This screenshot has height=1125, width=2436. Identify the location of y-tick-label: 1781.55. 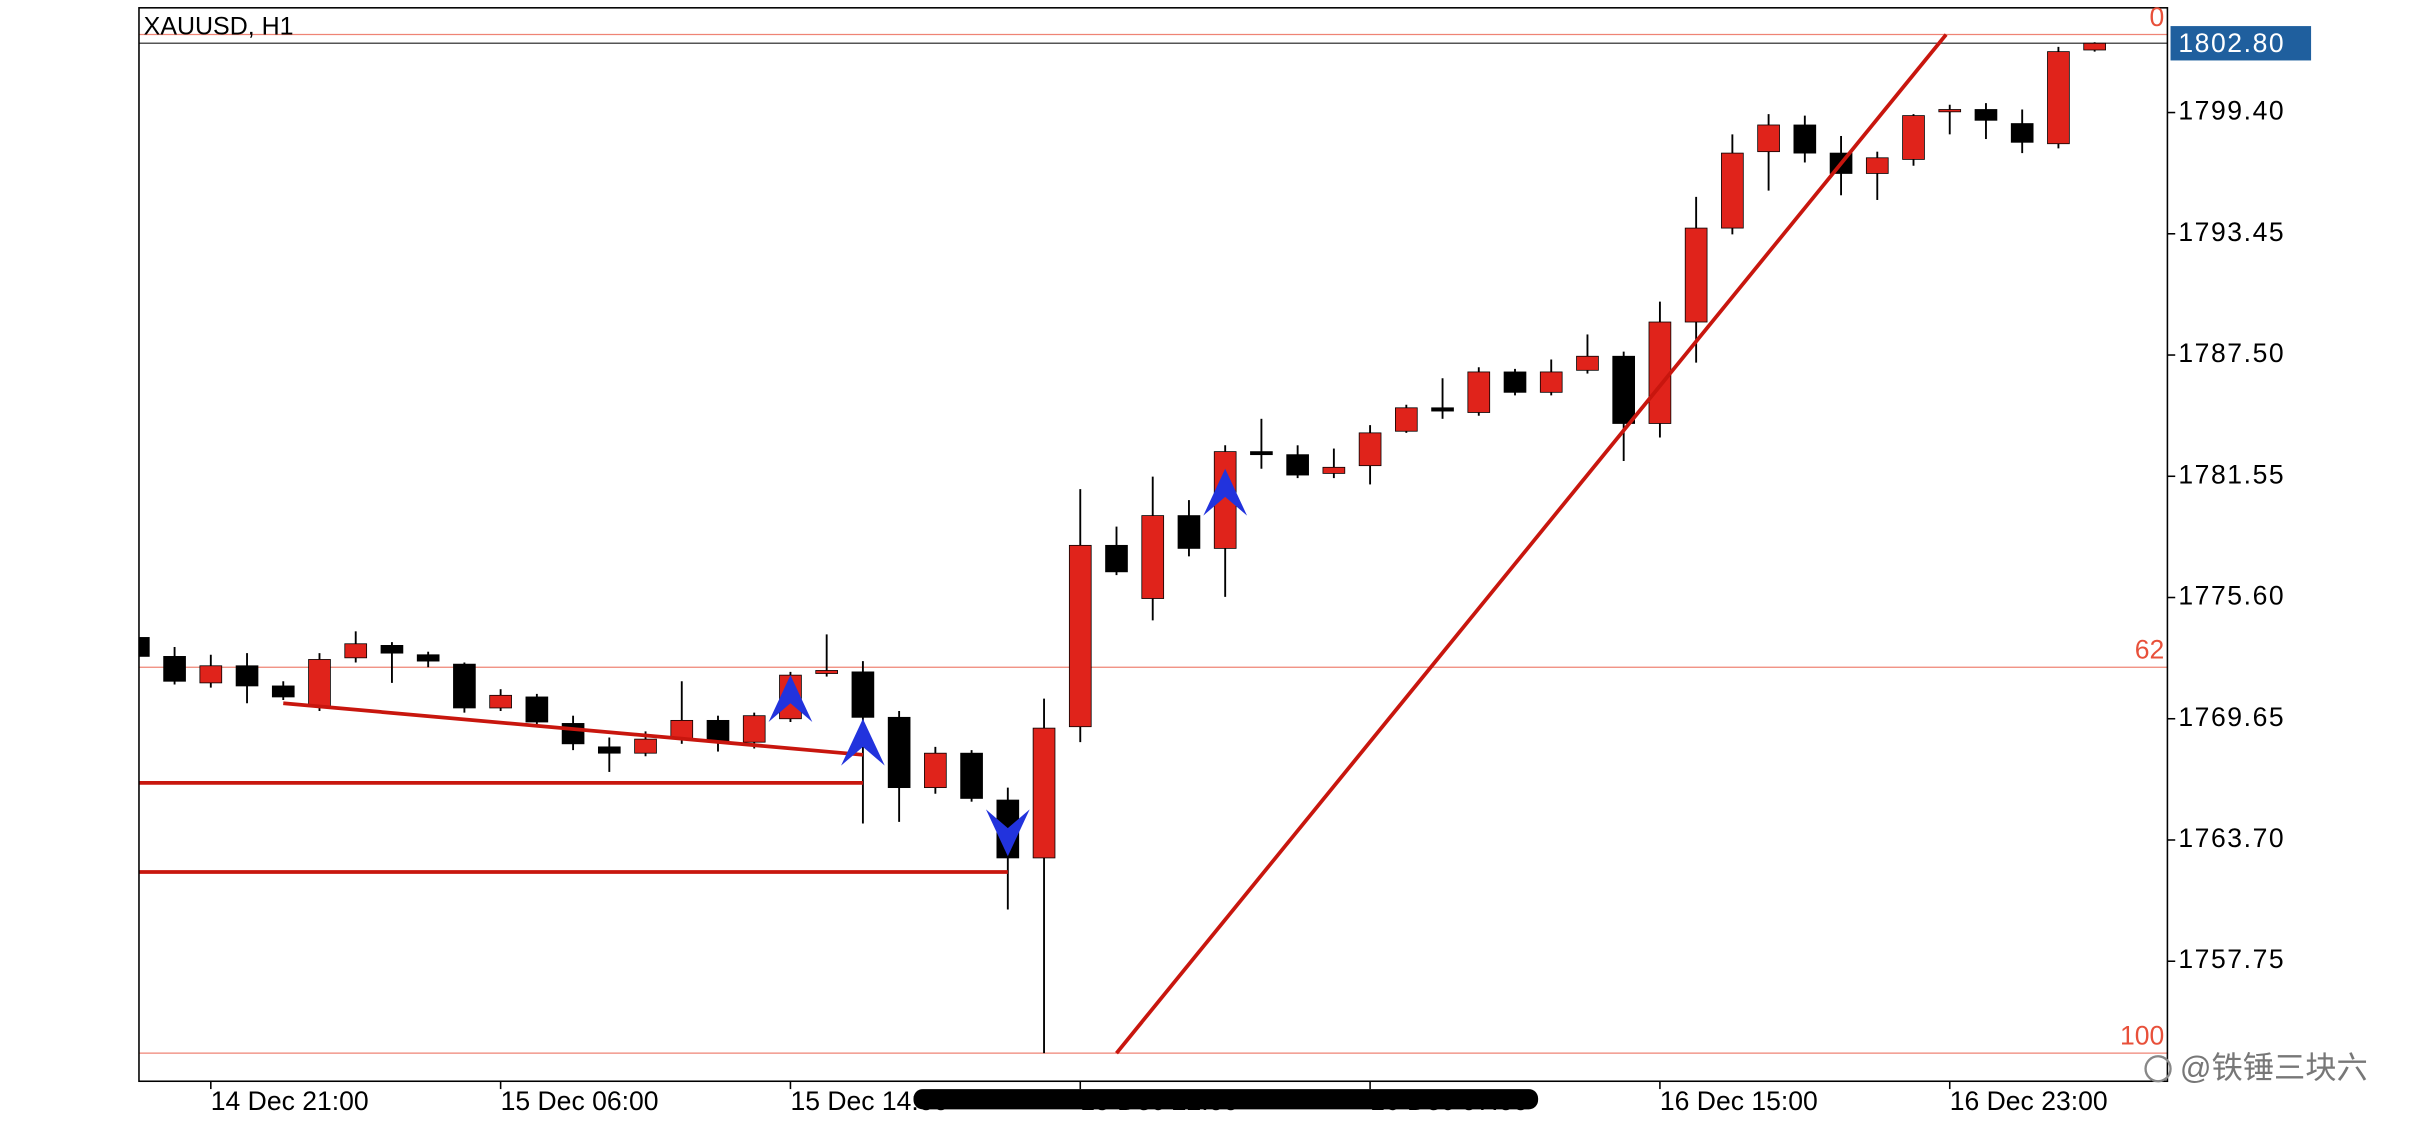
(2231, 474).